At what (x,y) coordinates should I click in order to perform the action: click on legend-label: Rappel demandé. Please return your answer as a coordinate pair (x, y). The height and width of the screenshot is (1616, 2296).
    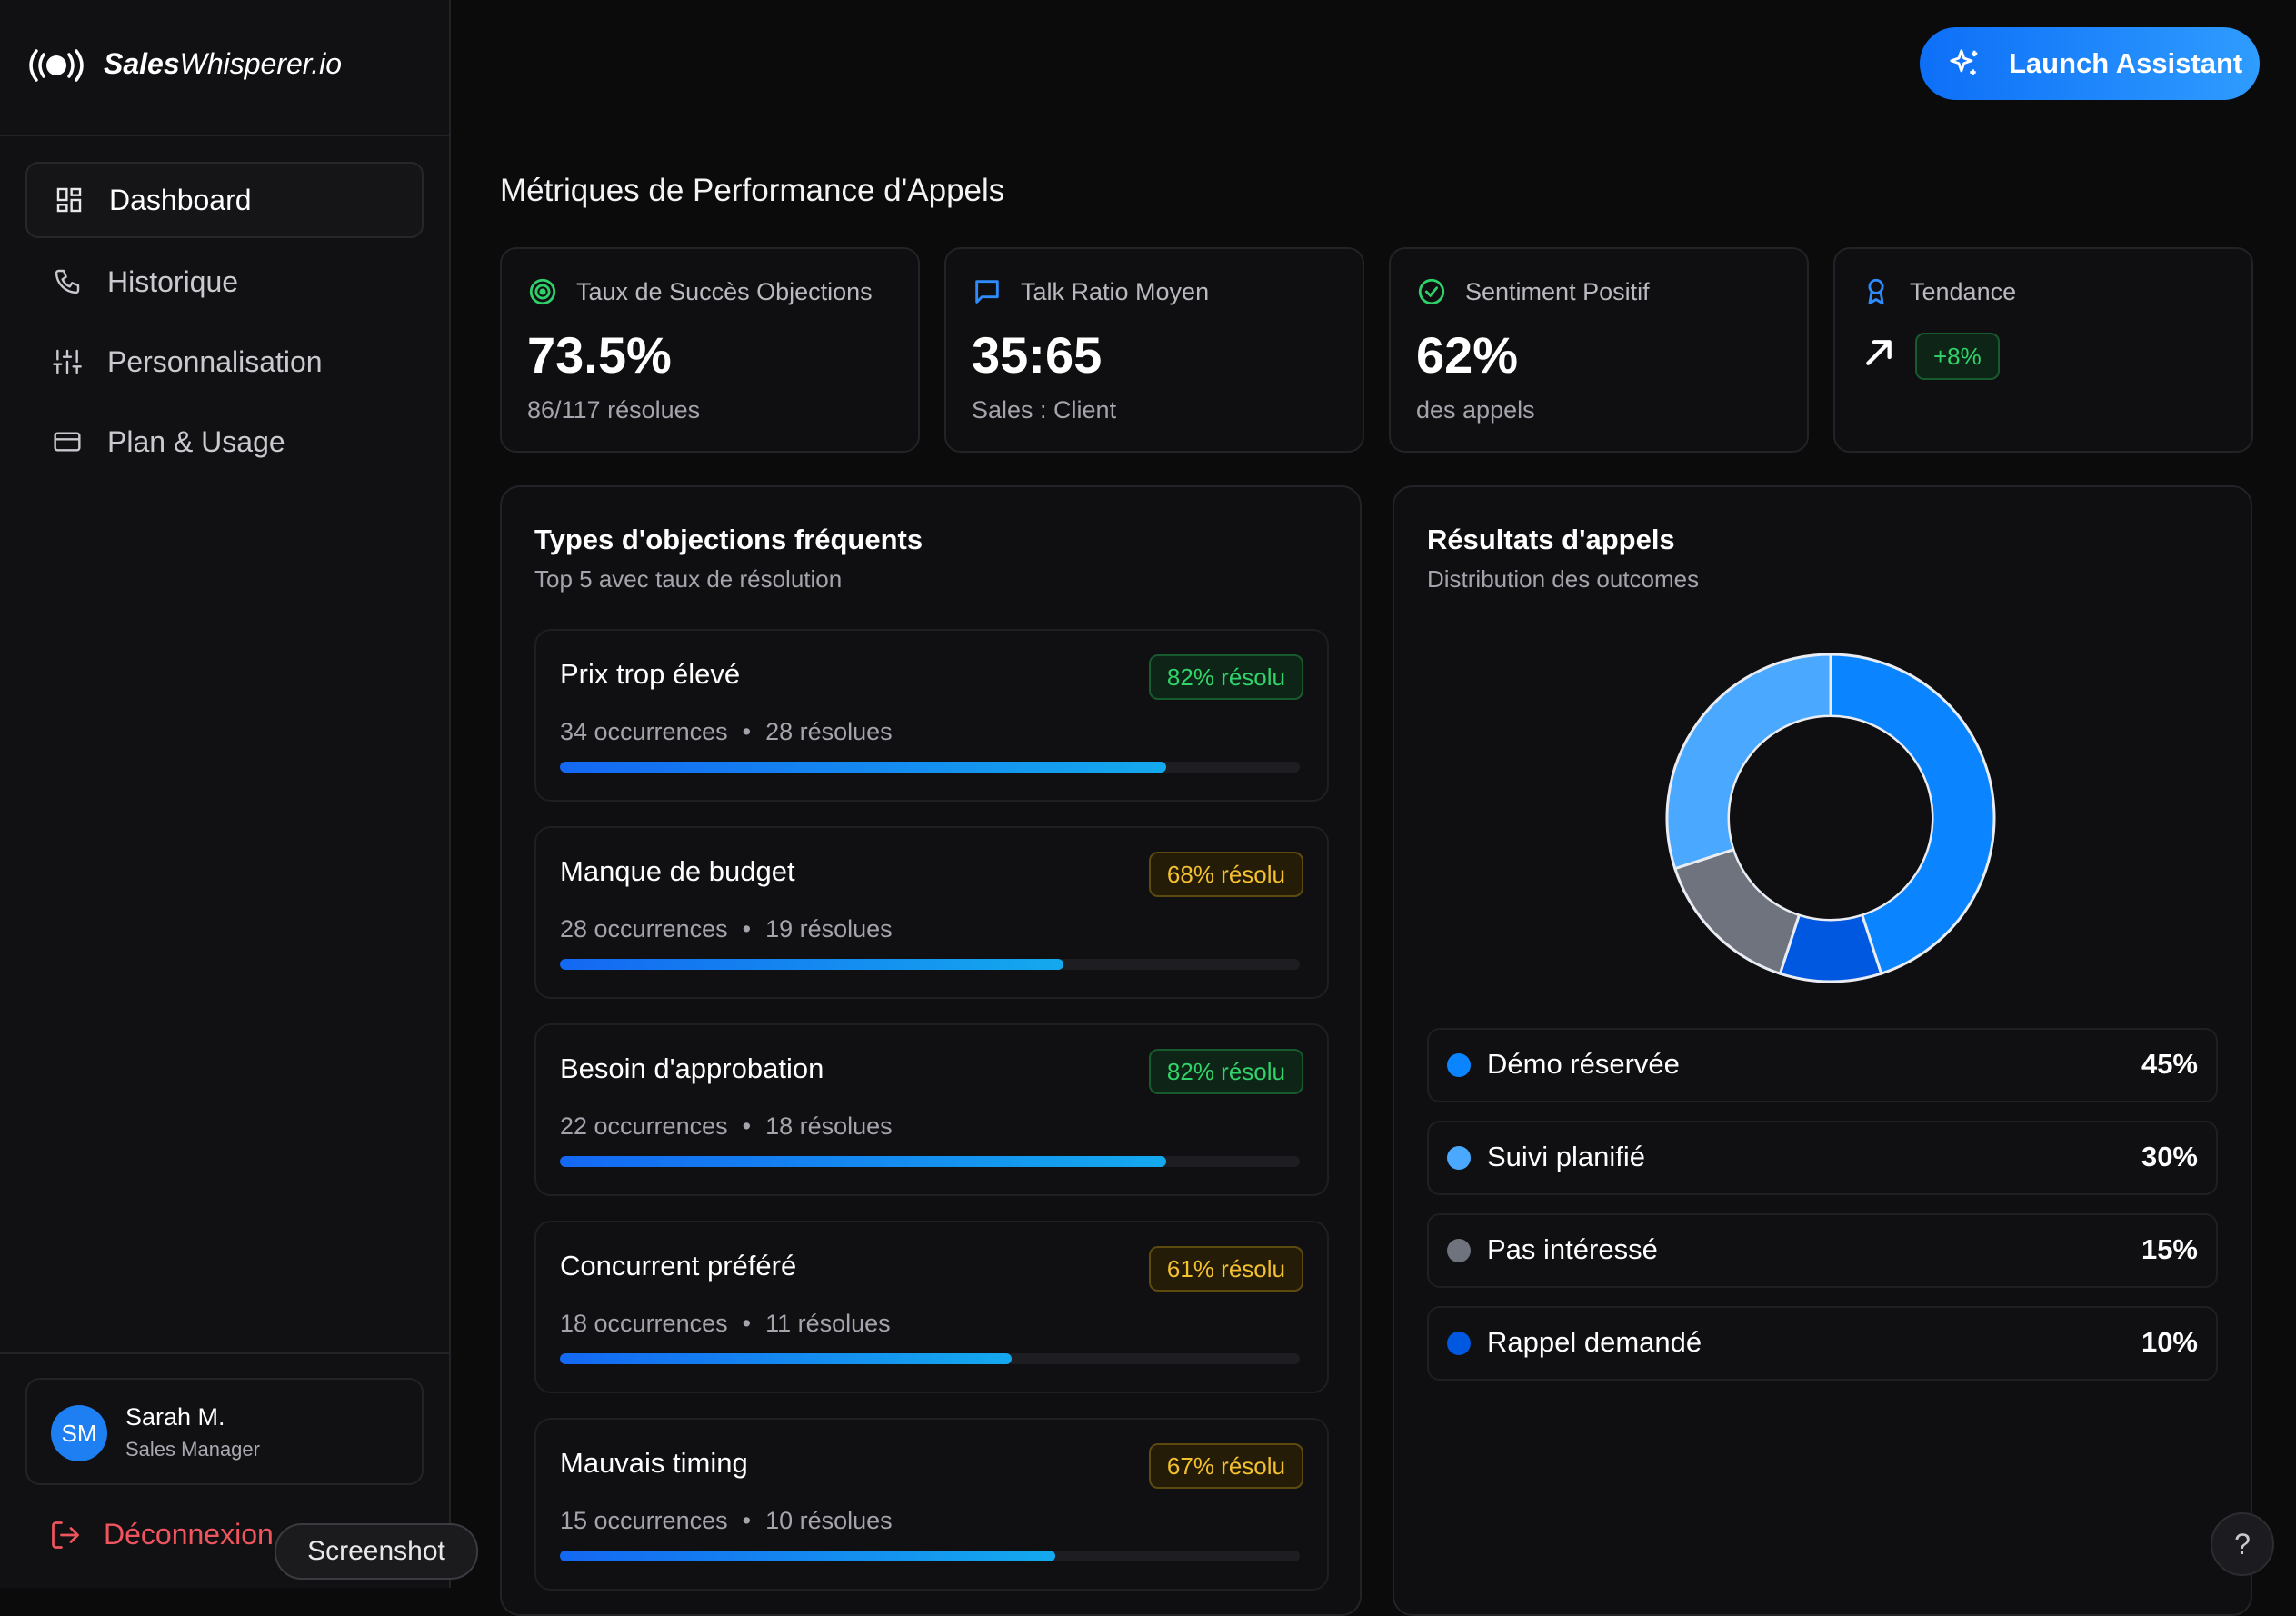
    Looking at the image, I should click on (1594, 1342).